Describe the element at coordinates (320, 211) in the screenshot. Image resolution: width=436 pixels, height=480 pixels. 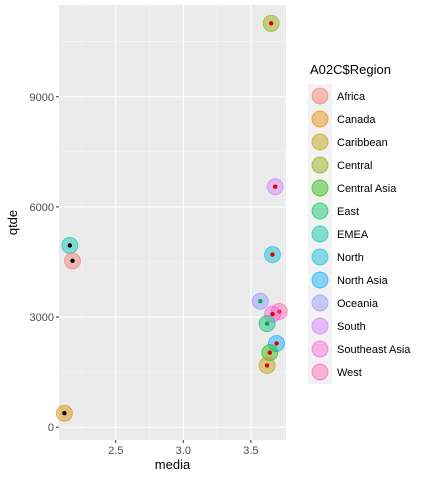
I see `legend-key-east` at that location.